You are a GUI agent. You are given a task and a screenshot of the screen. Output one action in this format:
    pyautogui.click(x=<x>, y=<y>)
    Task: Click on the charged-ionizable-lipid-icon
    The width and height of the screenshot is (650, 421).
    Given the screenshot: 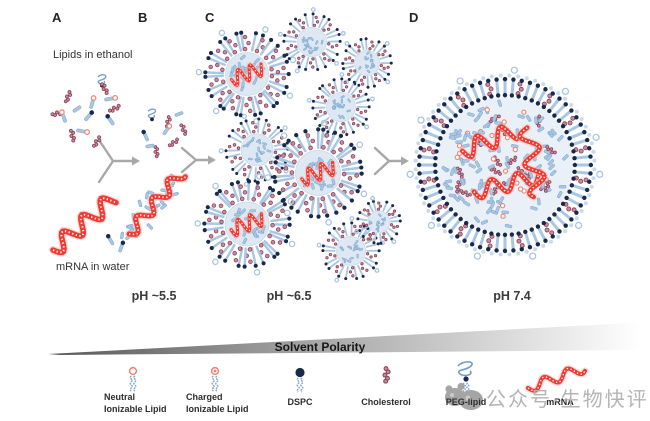 What is the action you would take?
    pyautogui.click(x=215, y=379)
    